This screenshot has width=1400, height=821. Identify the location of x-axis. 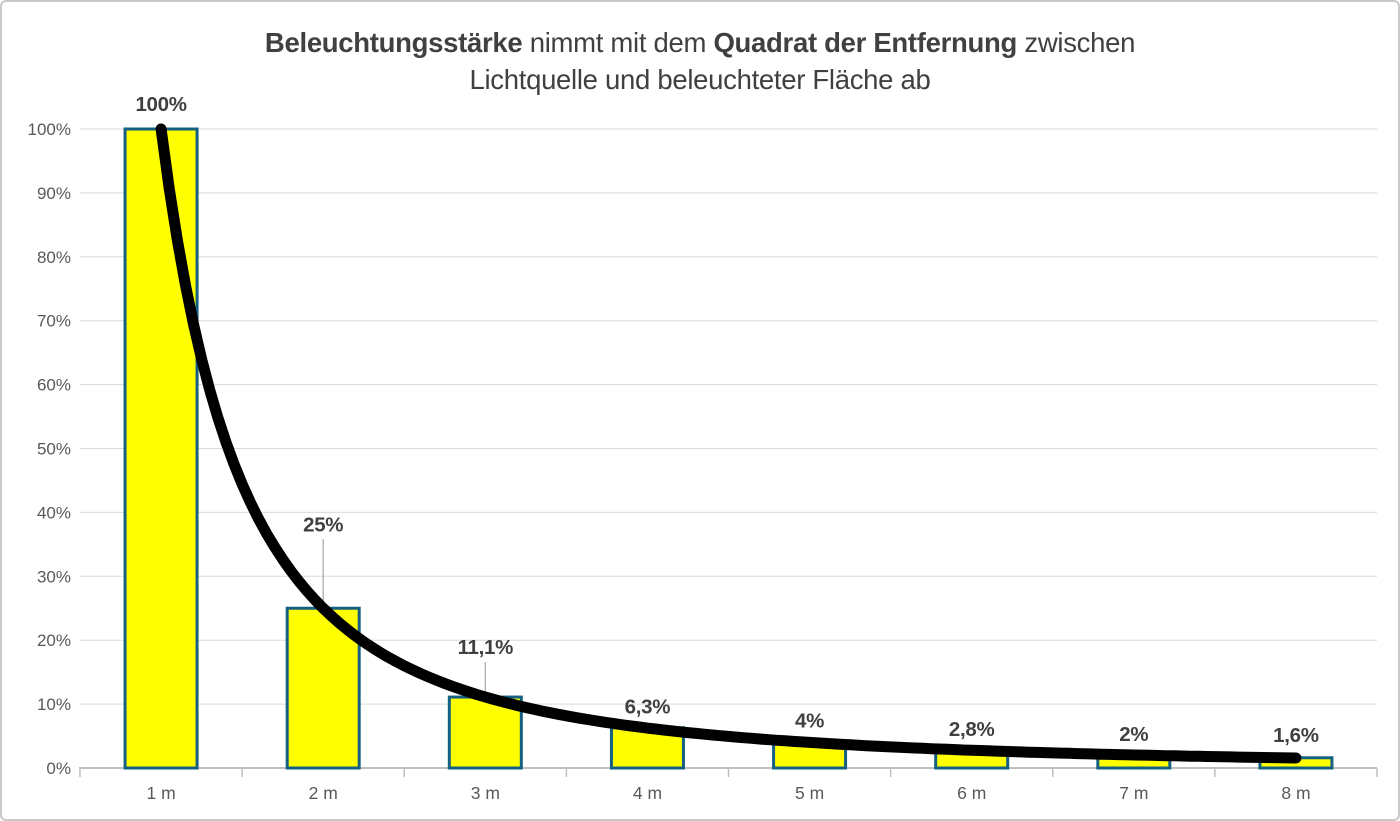
(728, 772).